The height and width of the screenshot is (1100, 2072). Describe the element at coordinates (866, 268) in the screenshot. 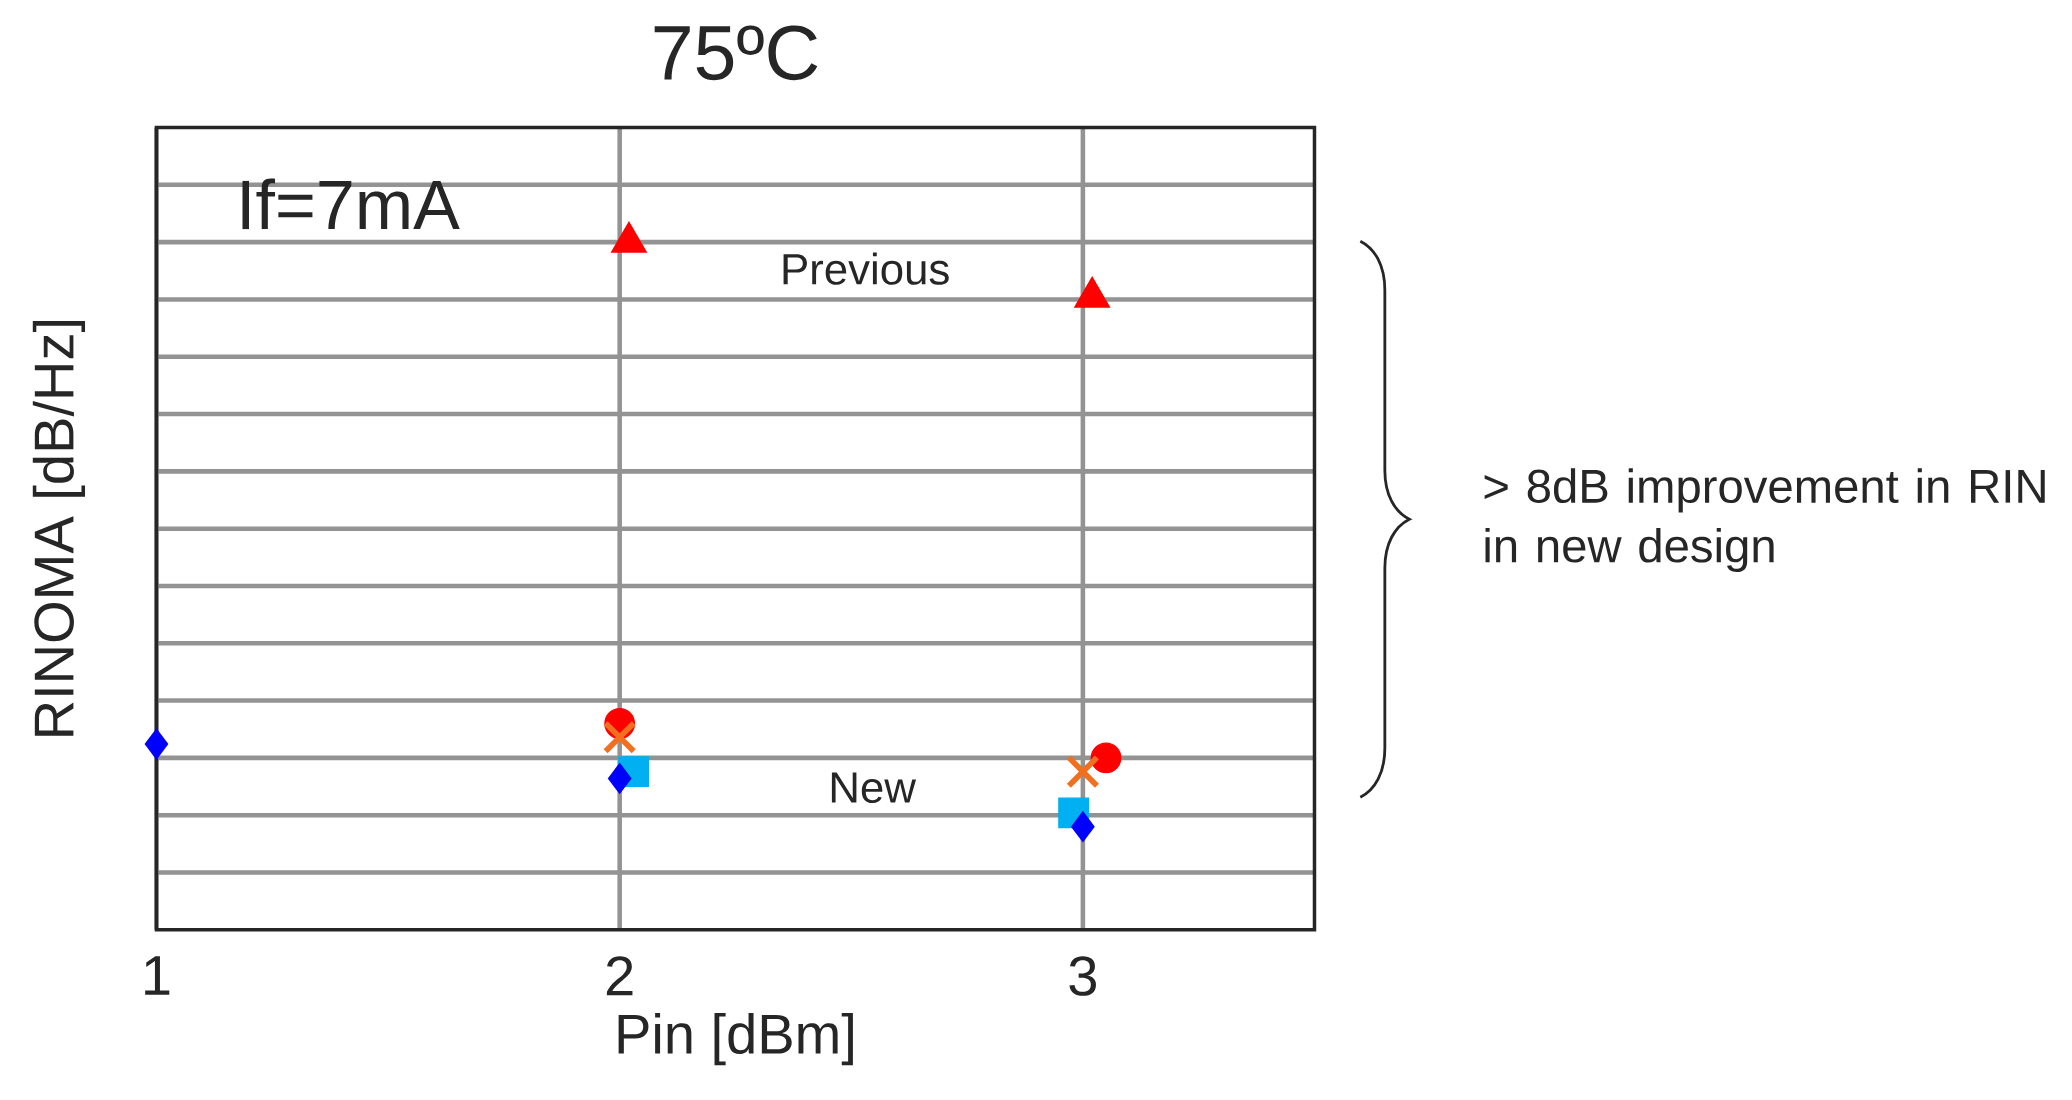

I see `annotation: Previous` at that location.